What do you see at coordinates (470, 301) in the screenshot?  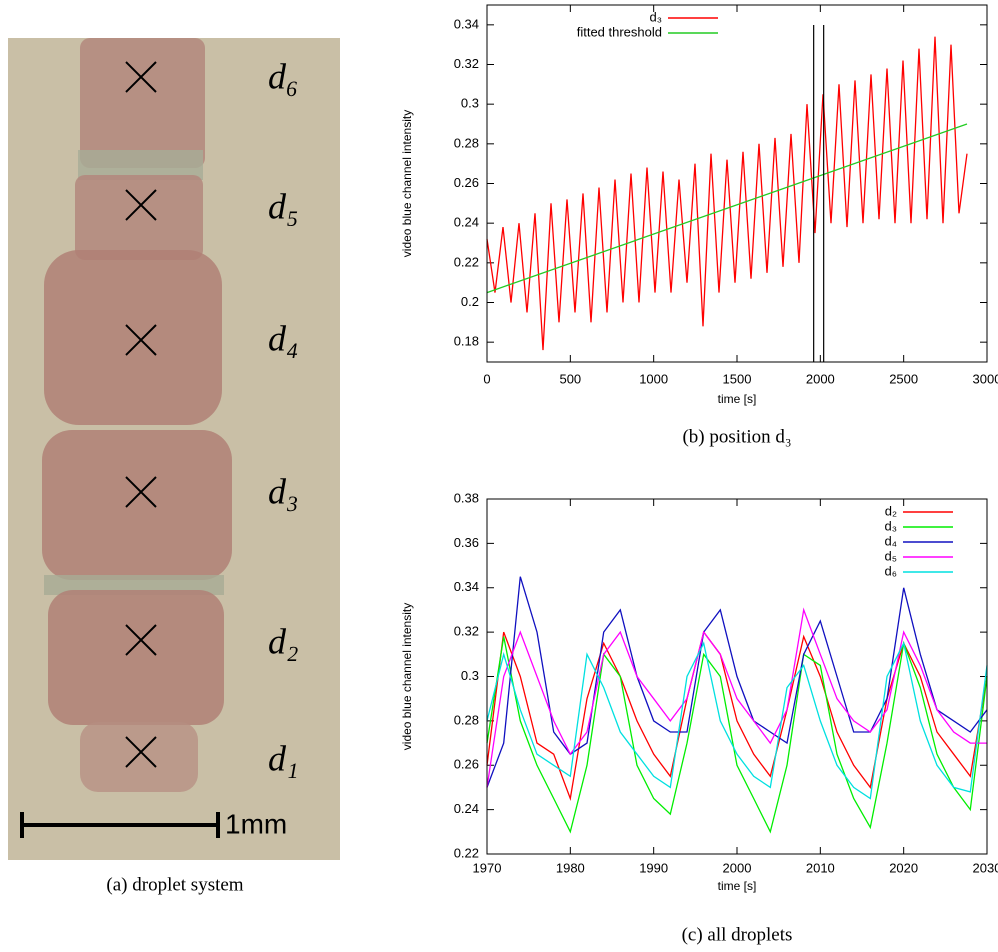 I see `y-tick-label: 0.2` at bounding box center [470, 301].